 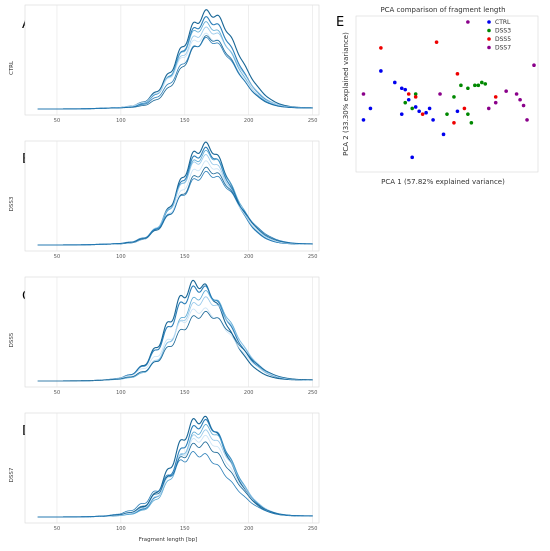 What do you see at coordinates (57, 529) in the screenshot?
I see `x-tick-label-d-0: 50` at bounding box center [57, 529].